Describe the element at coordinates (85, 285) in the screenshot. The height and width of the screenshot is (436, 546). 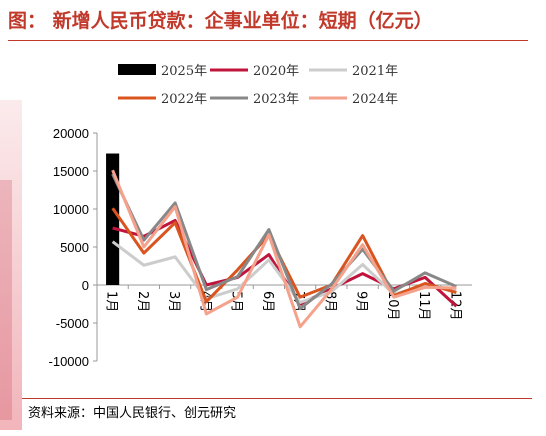
I see `y-tick-label: 0` at that location.